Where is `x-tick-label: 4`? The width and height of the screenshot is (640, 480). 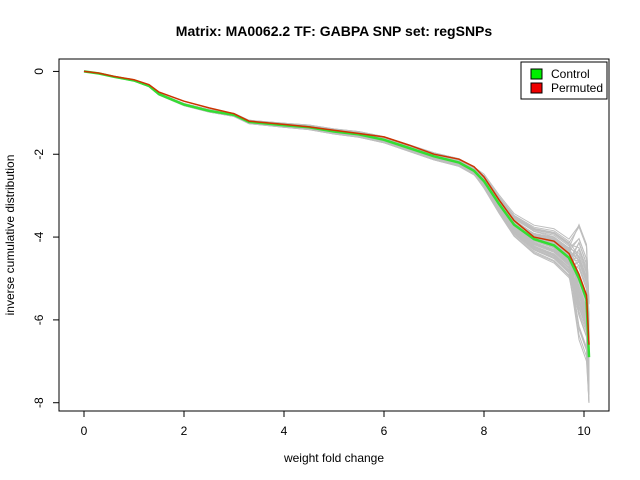 x-tick-label: 4 is located at coordinates (284, 431).